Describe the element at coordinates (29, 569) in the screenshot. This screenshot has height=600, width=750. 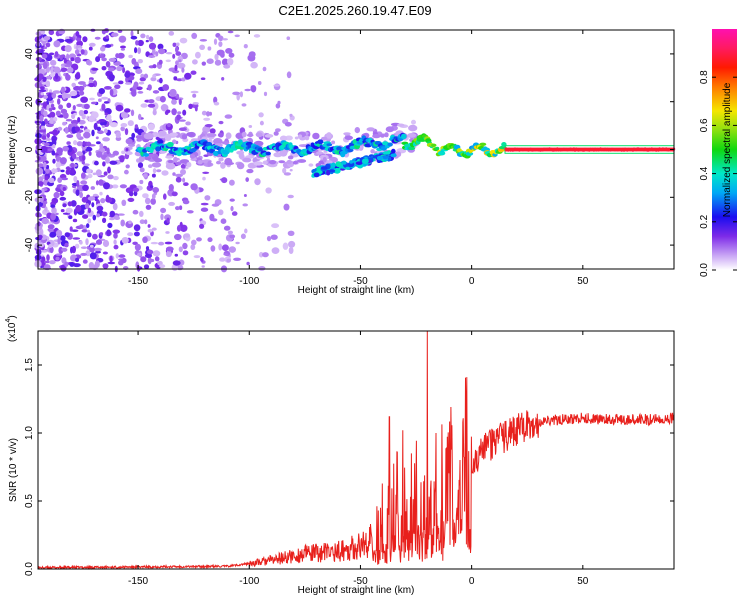
I see `y-tick-label: 0.0` at that location.